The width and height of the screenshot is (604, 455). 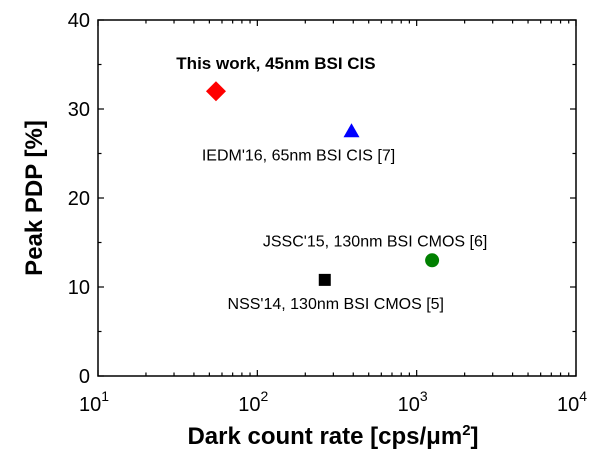 What do you see at coordinates (79, 199) in the screenshot?
I see `y-tick-label: 20` at bounding box center [79, 199].